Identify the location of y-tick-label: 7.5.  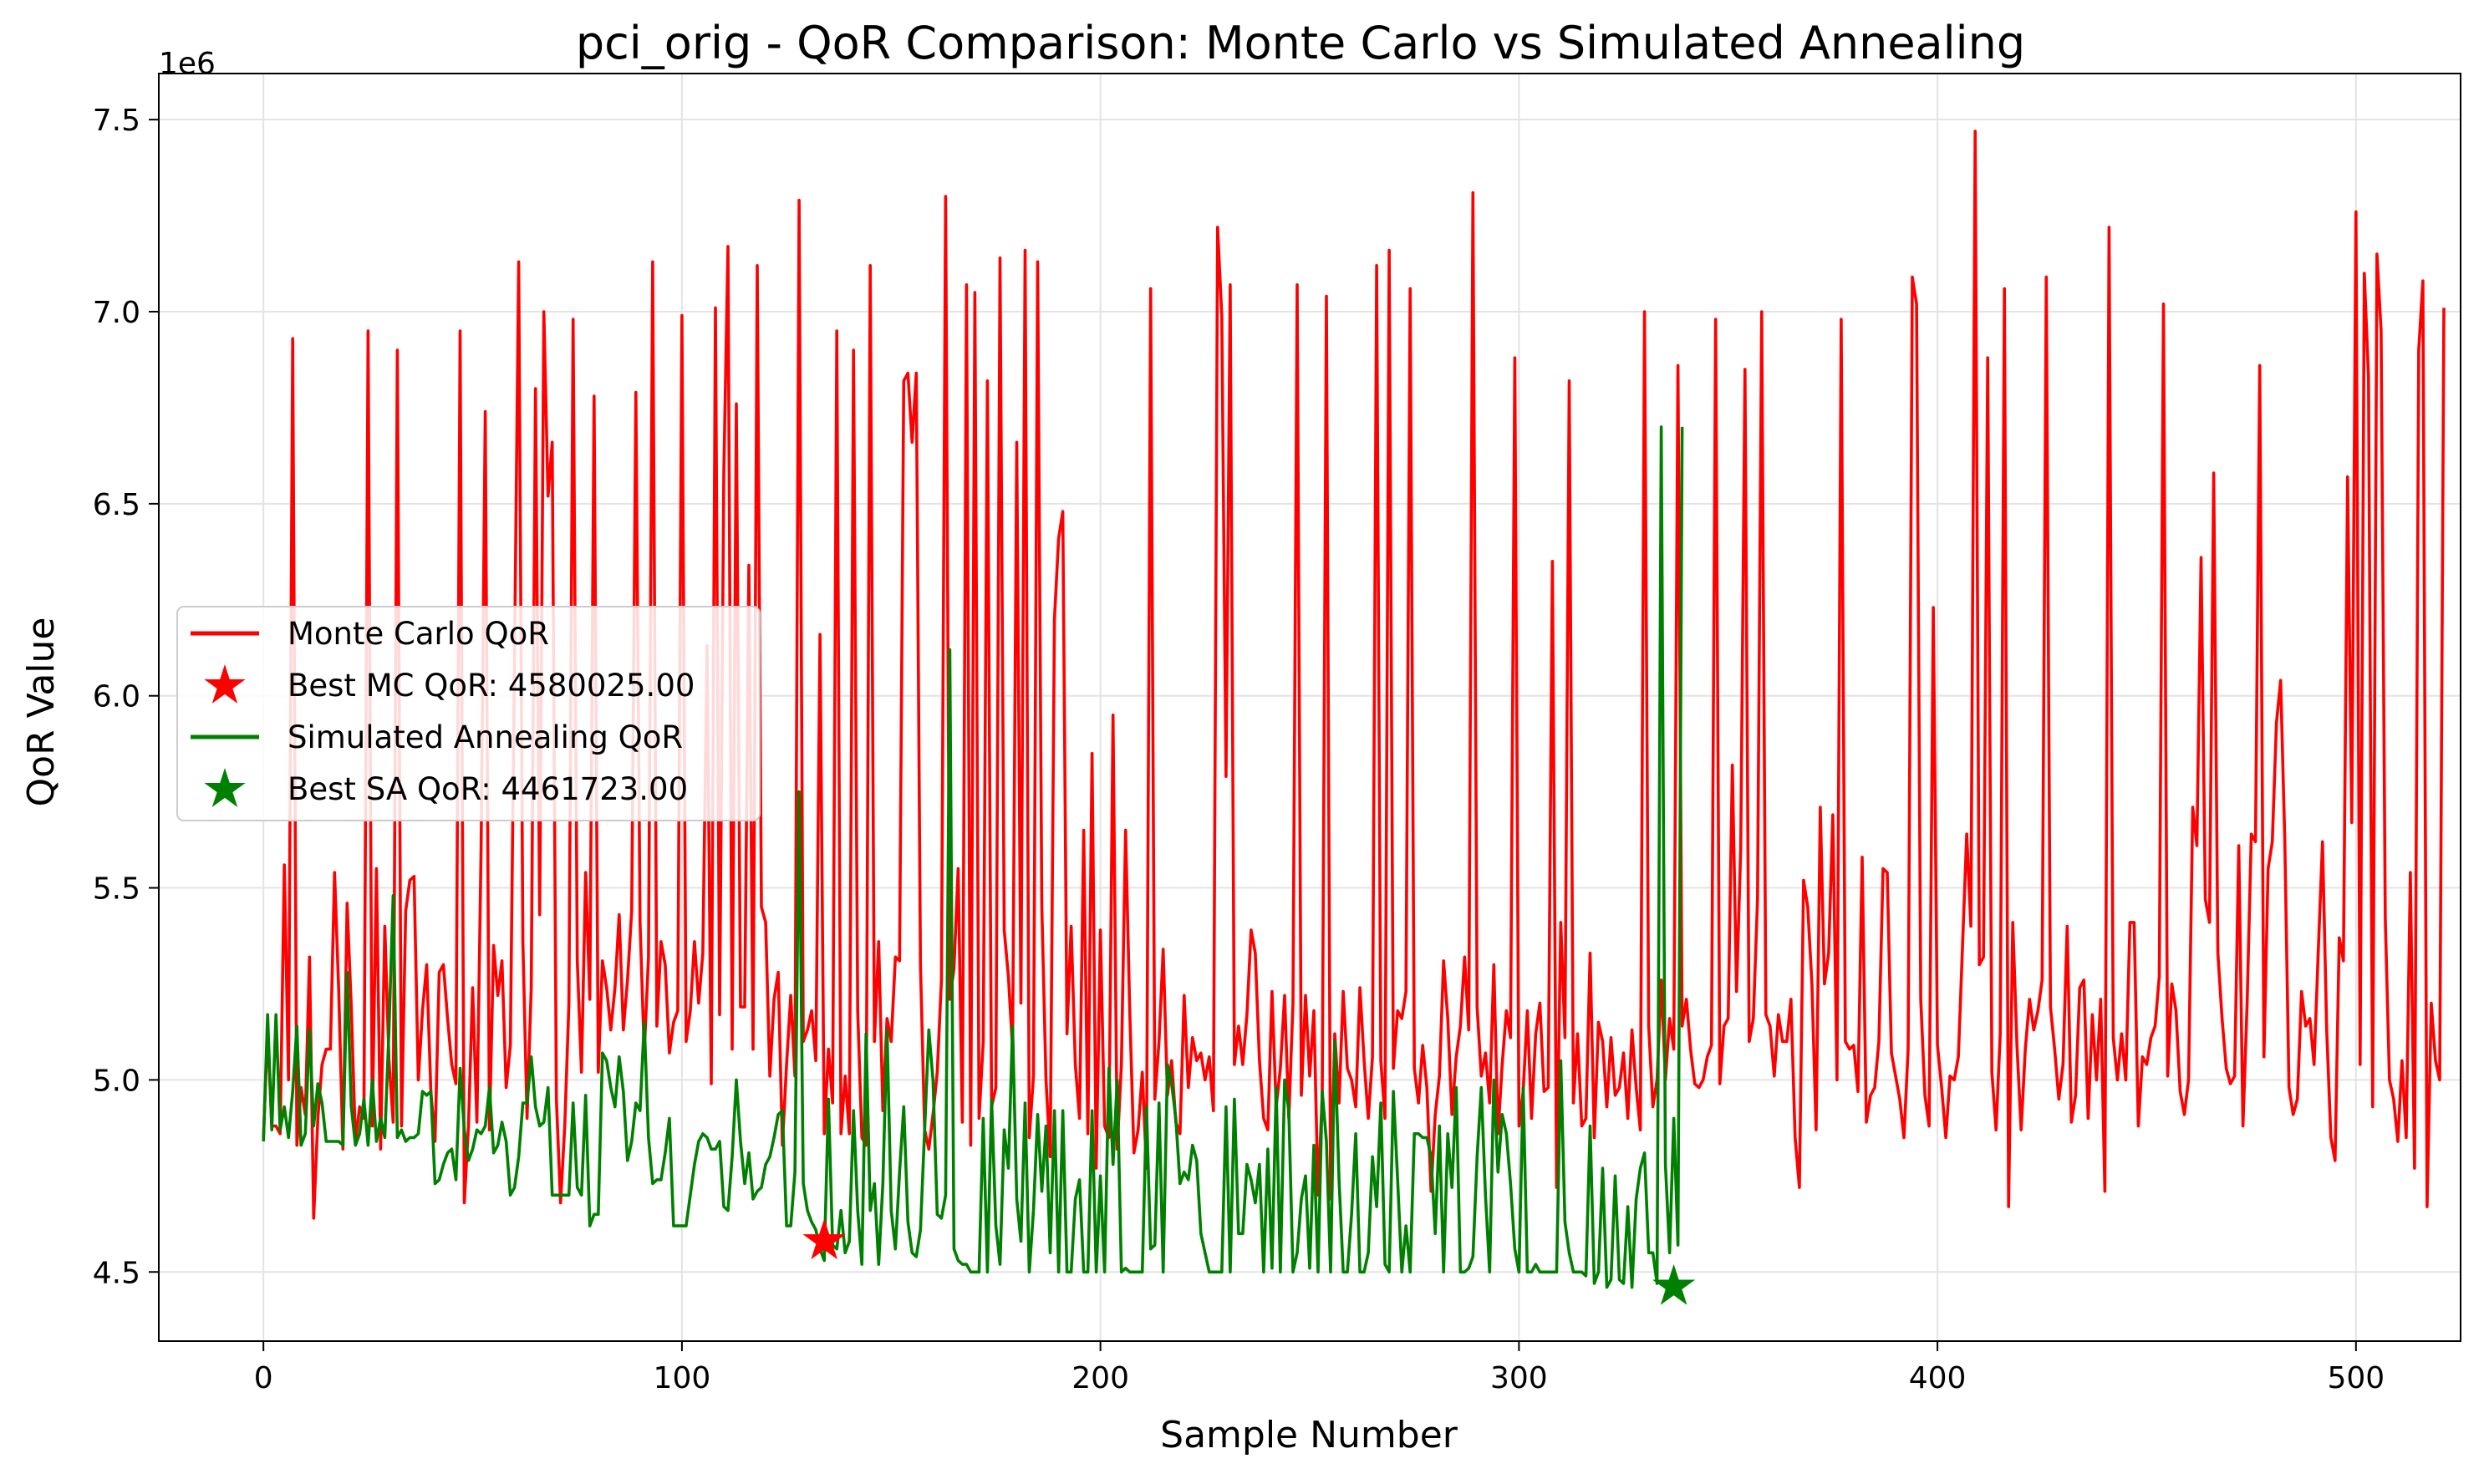
(116, 121).